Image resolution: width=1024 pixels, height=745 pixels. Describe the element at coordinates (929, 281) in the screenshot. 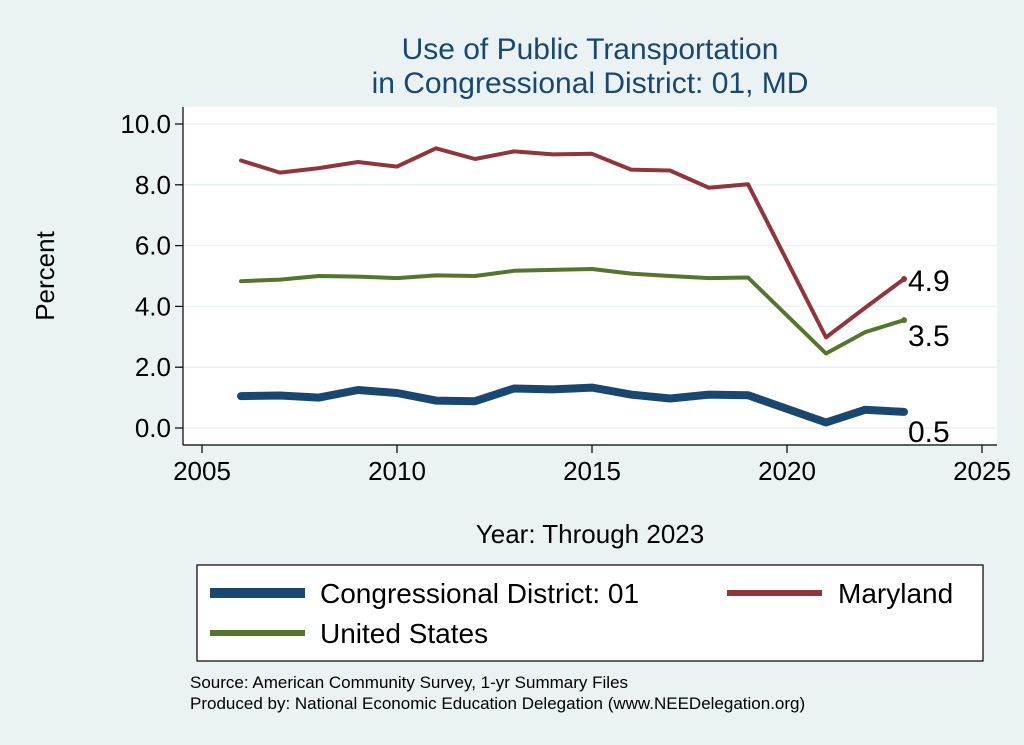

I see `end-label-1: 4.9` at that location.